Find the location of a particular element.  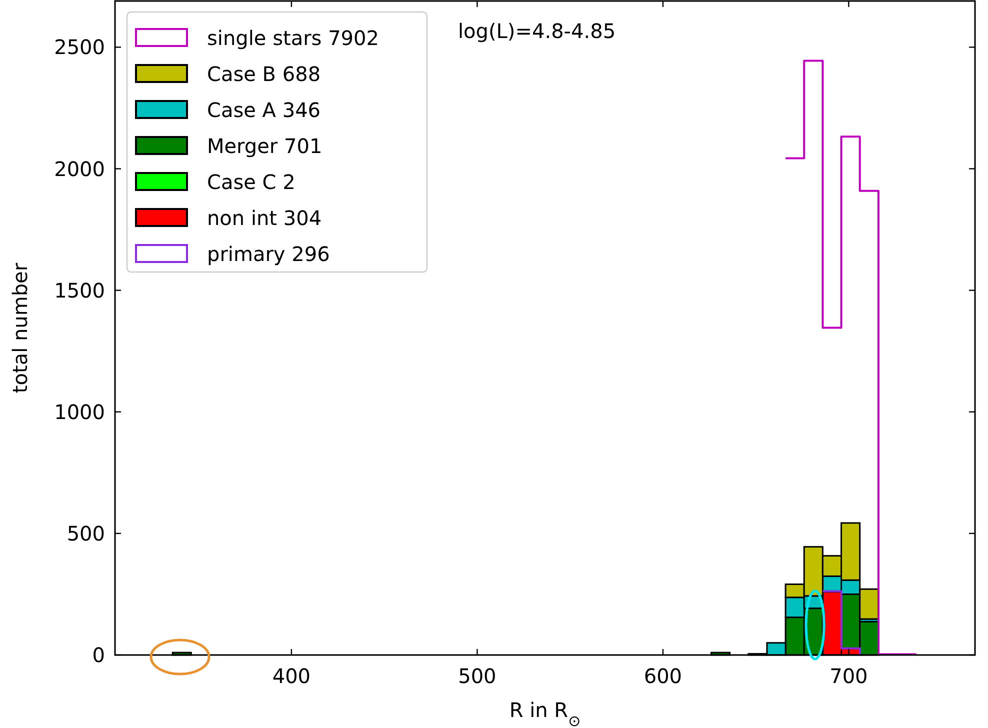

annotation: log(L)=4.8-4.85 is located at coordinates (537, 31).